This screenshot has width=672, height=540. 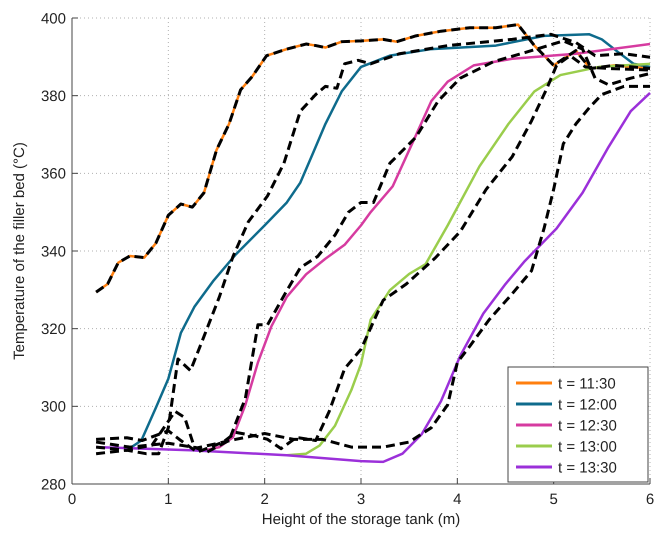 What do you see at coordinates (587, 405) in the screenshot?
I see `legend-label: t = 12:00` at bounding box center [587, 405].